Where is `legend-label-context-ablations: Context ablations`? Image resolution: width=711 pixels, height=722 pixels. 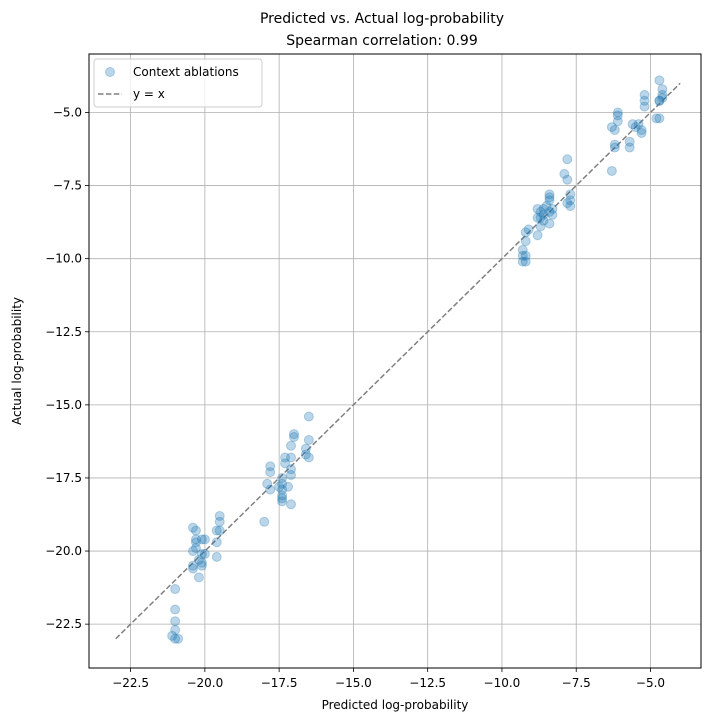
legend-label-context-ablations: Context ablations is located at coordinates (186, 72).